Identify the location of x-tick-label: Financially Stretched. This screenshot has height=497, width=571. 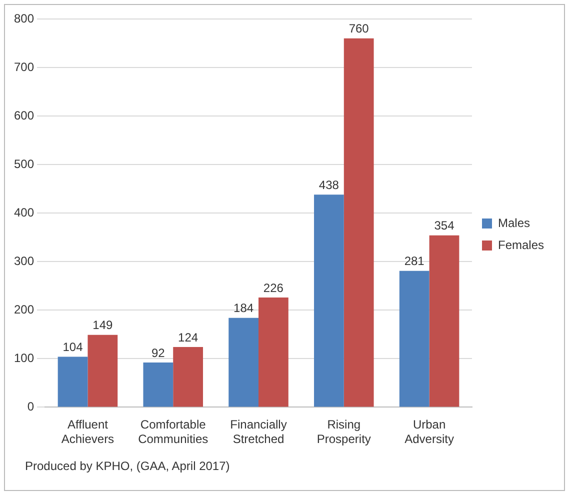
(258, 432).